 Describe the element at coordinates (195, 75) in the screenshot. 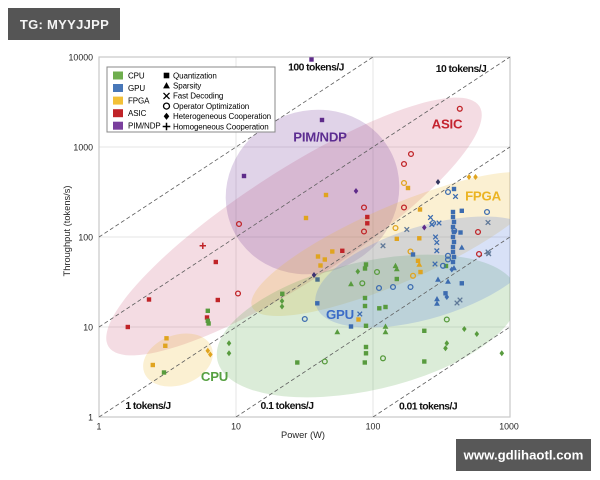

I see `svg-text: Quantization` at that location.